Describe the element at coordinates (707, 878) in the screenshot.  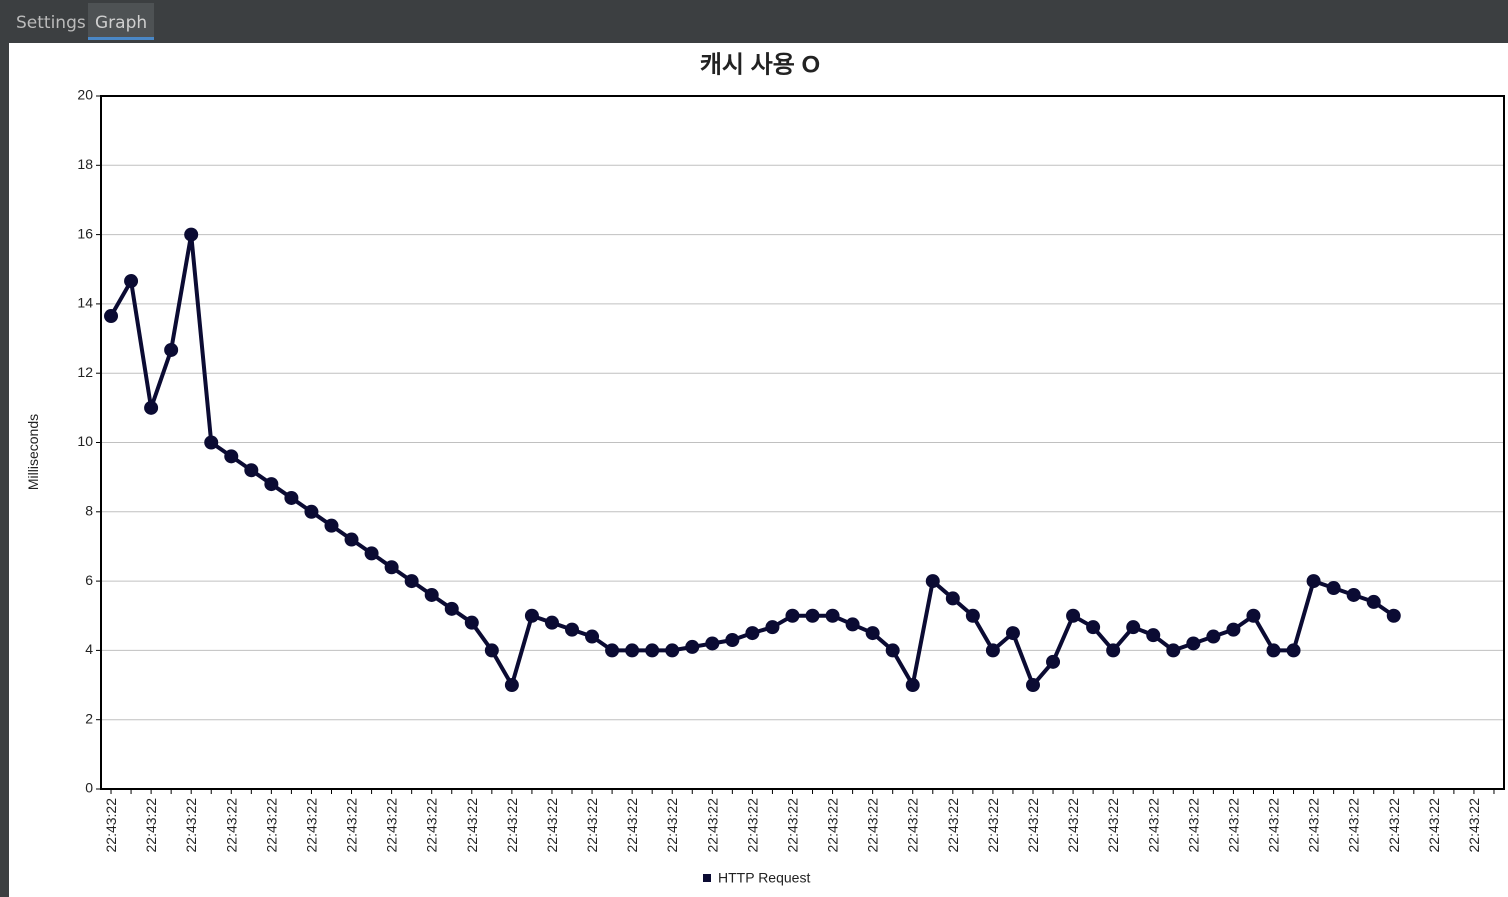
I see `legend-swatch` at that location.